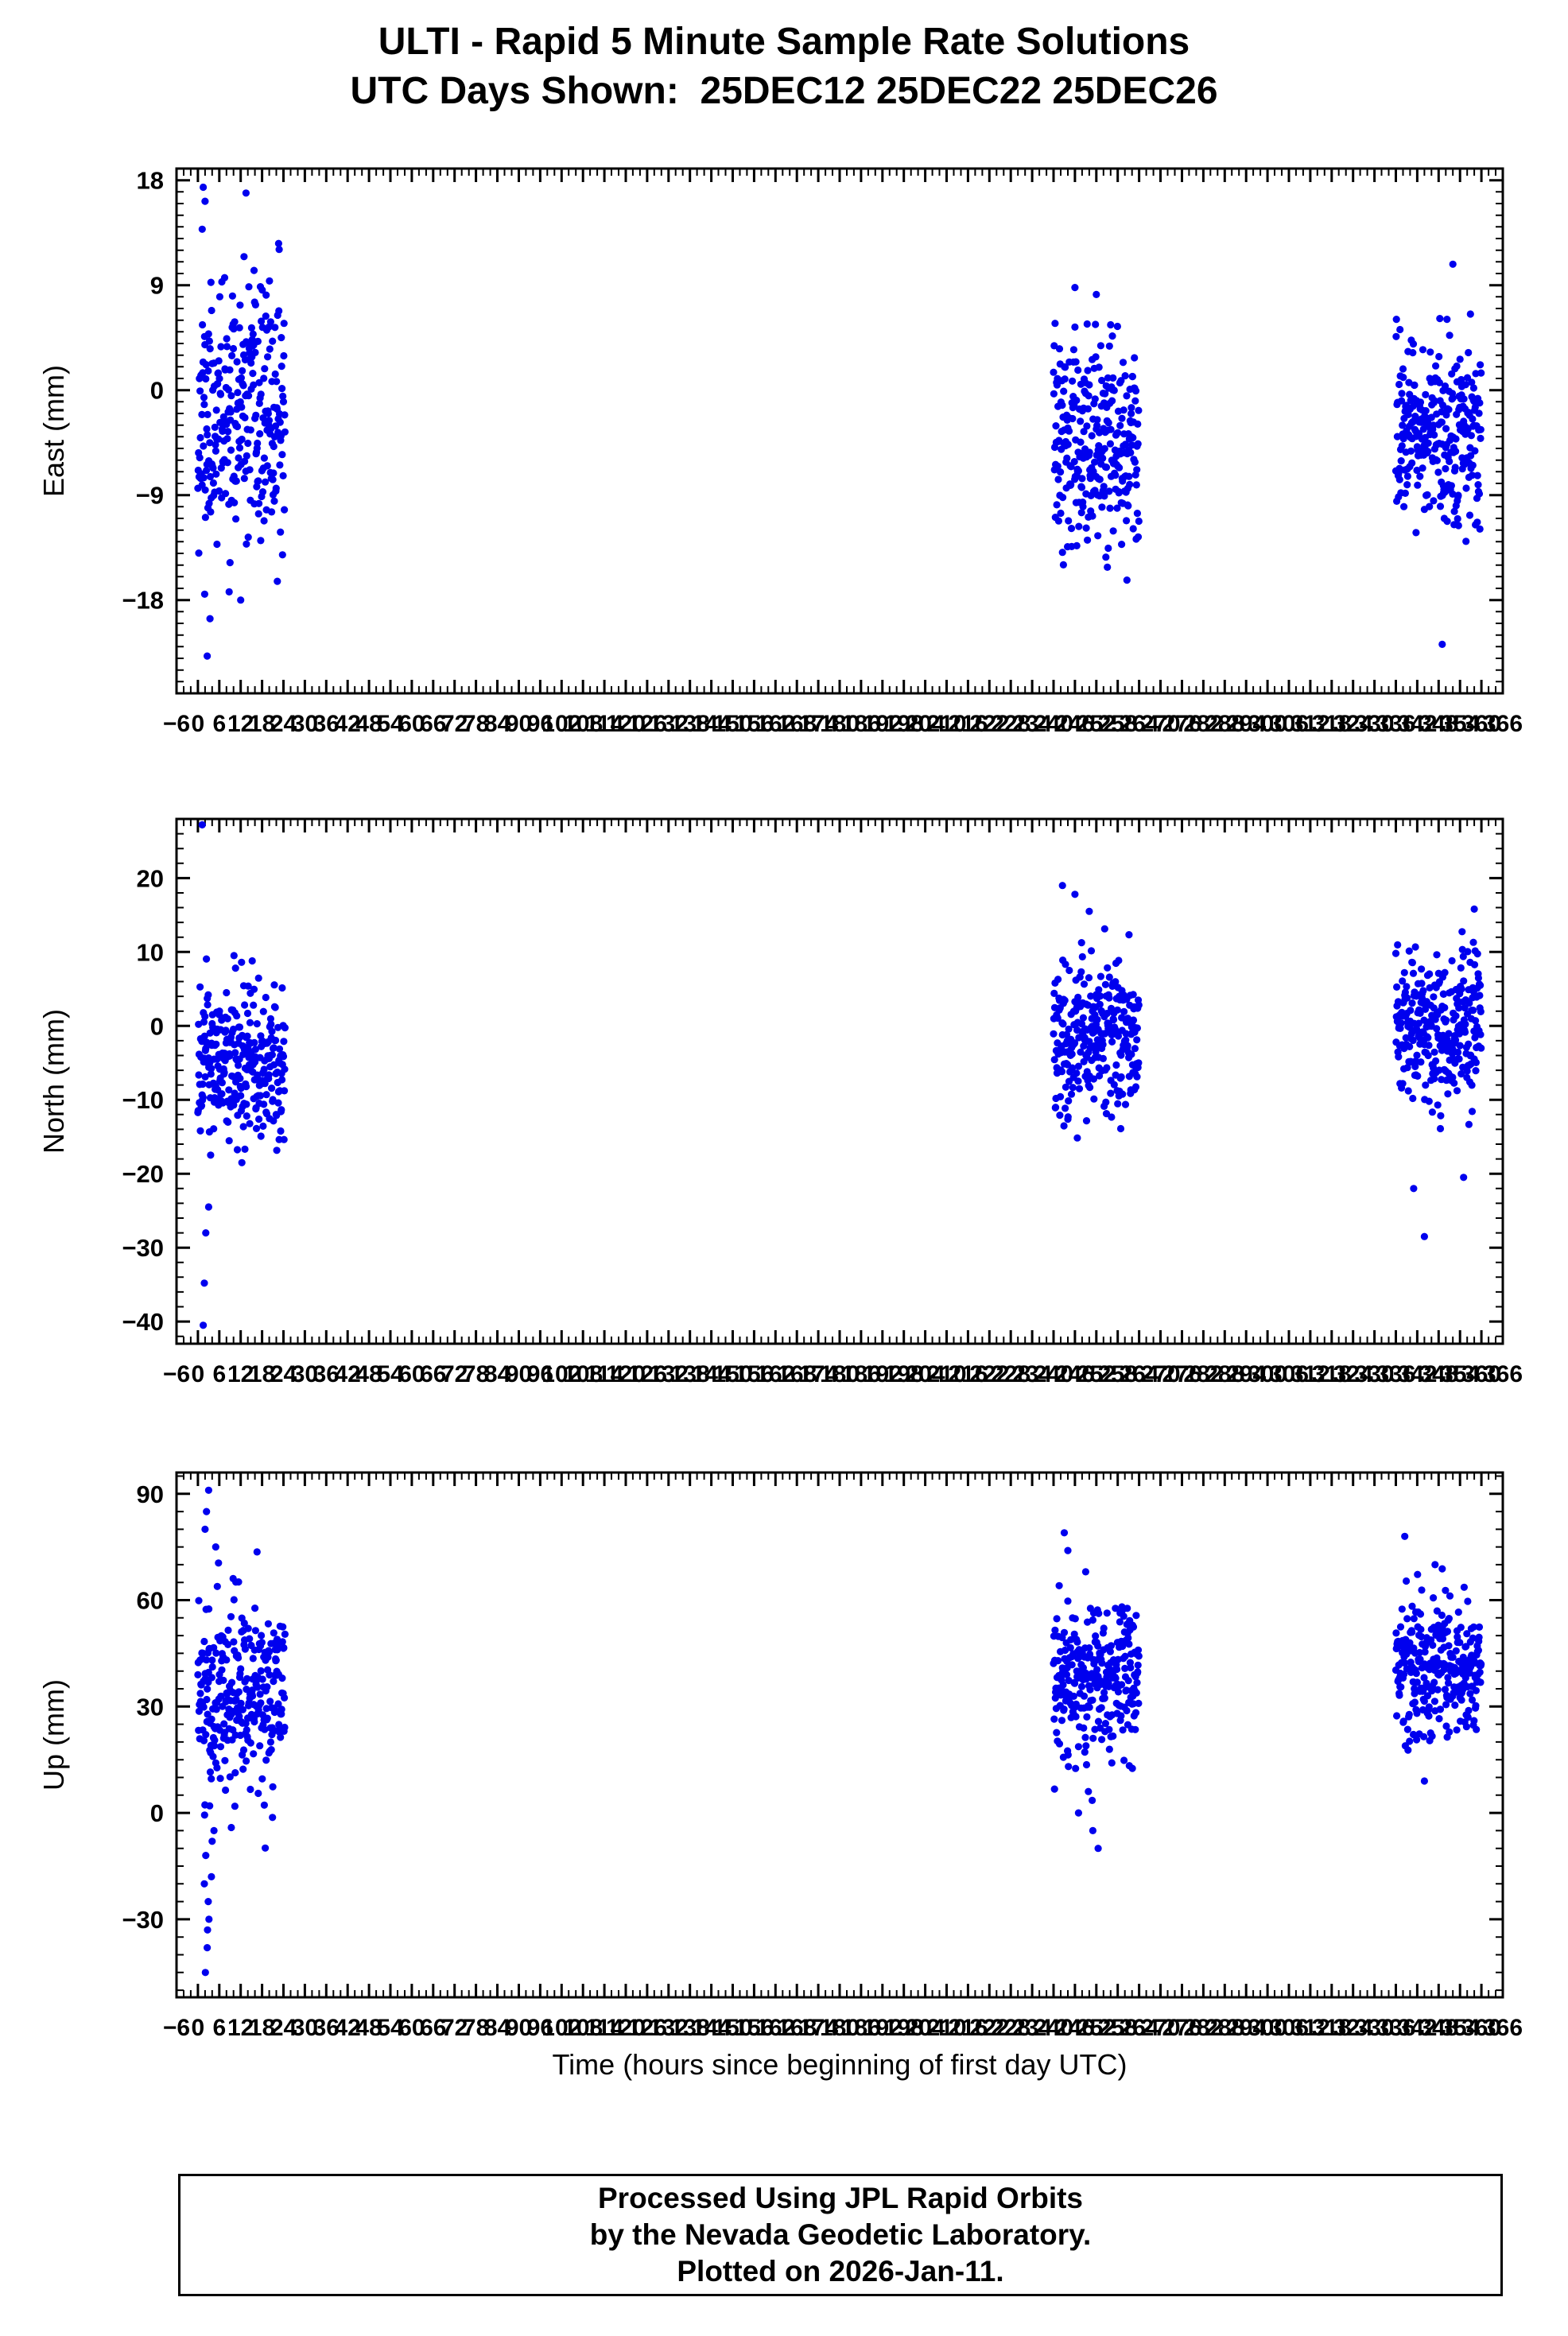 Image resolution: width=1568 pixels, height=2336 pixels. What do you see at coordinates (150, 952) in the screenshot?
I see `svg-text: 10` at bounding box center [150, 952].